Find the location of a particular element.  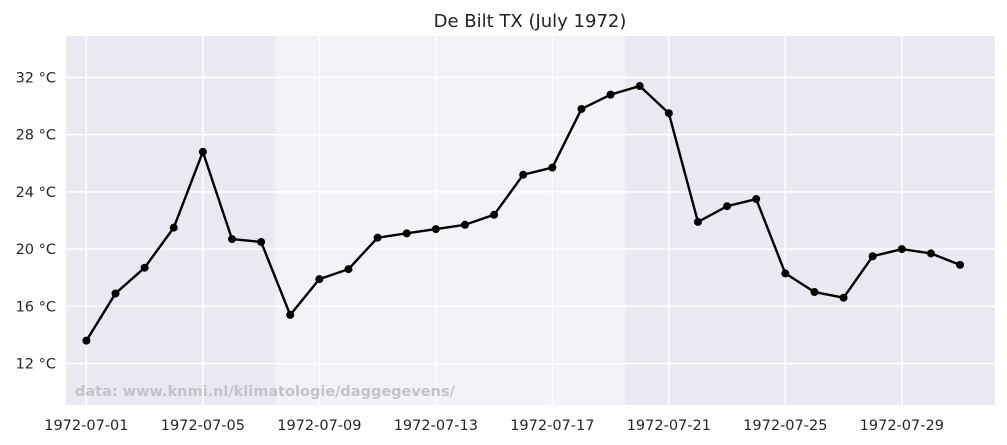

x-tick-label: 1972-07-01 is located at coordinates (86, 426).